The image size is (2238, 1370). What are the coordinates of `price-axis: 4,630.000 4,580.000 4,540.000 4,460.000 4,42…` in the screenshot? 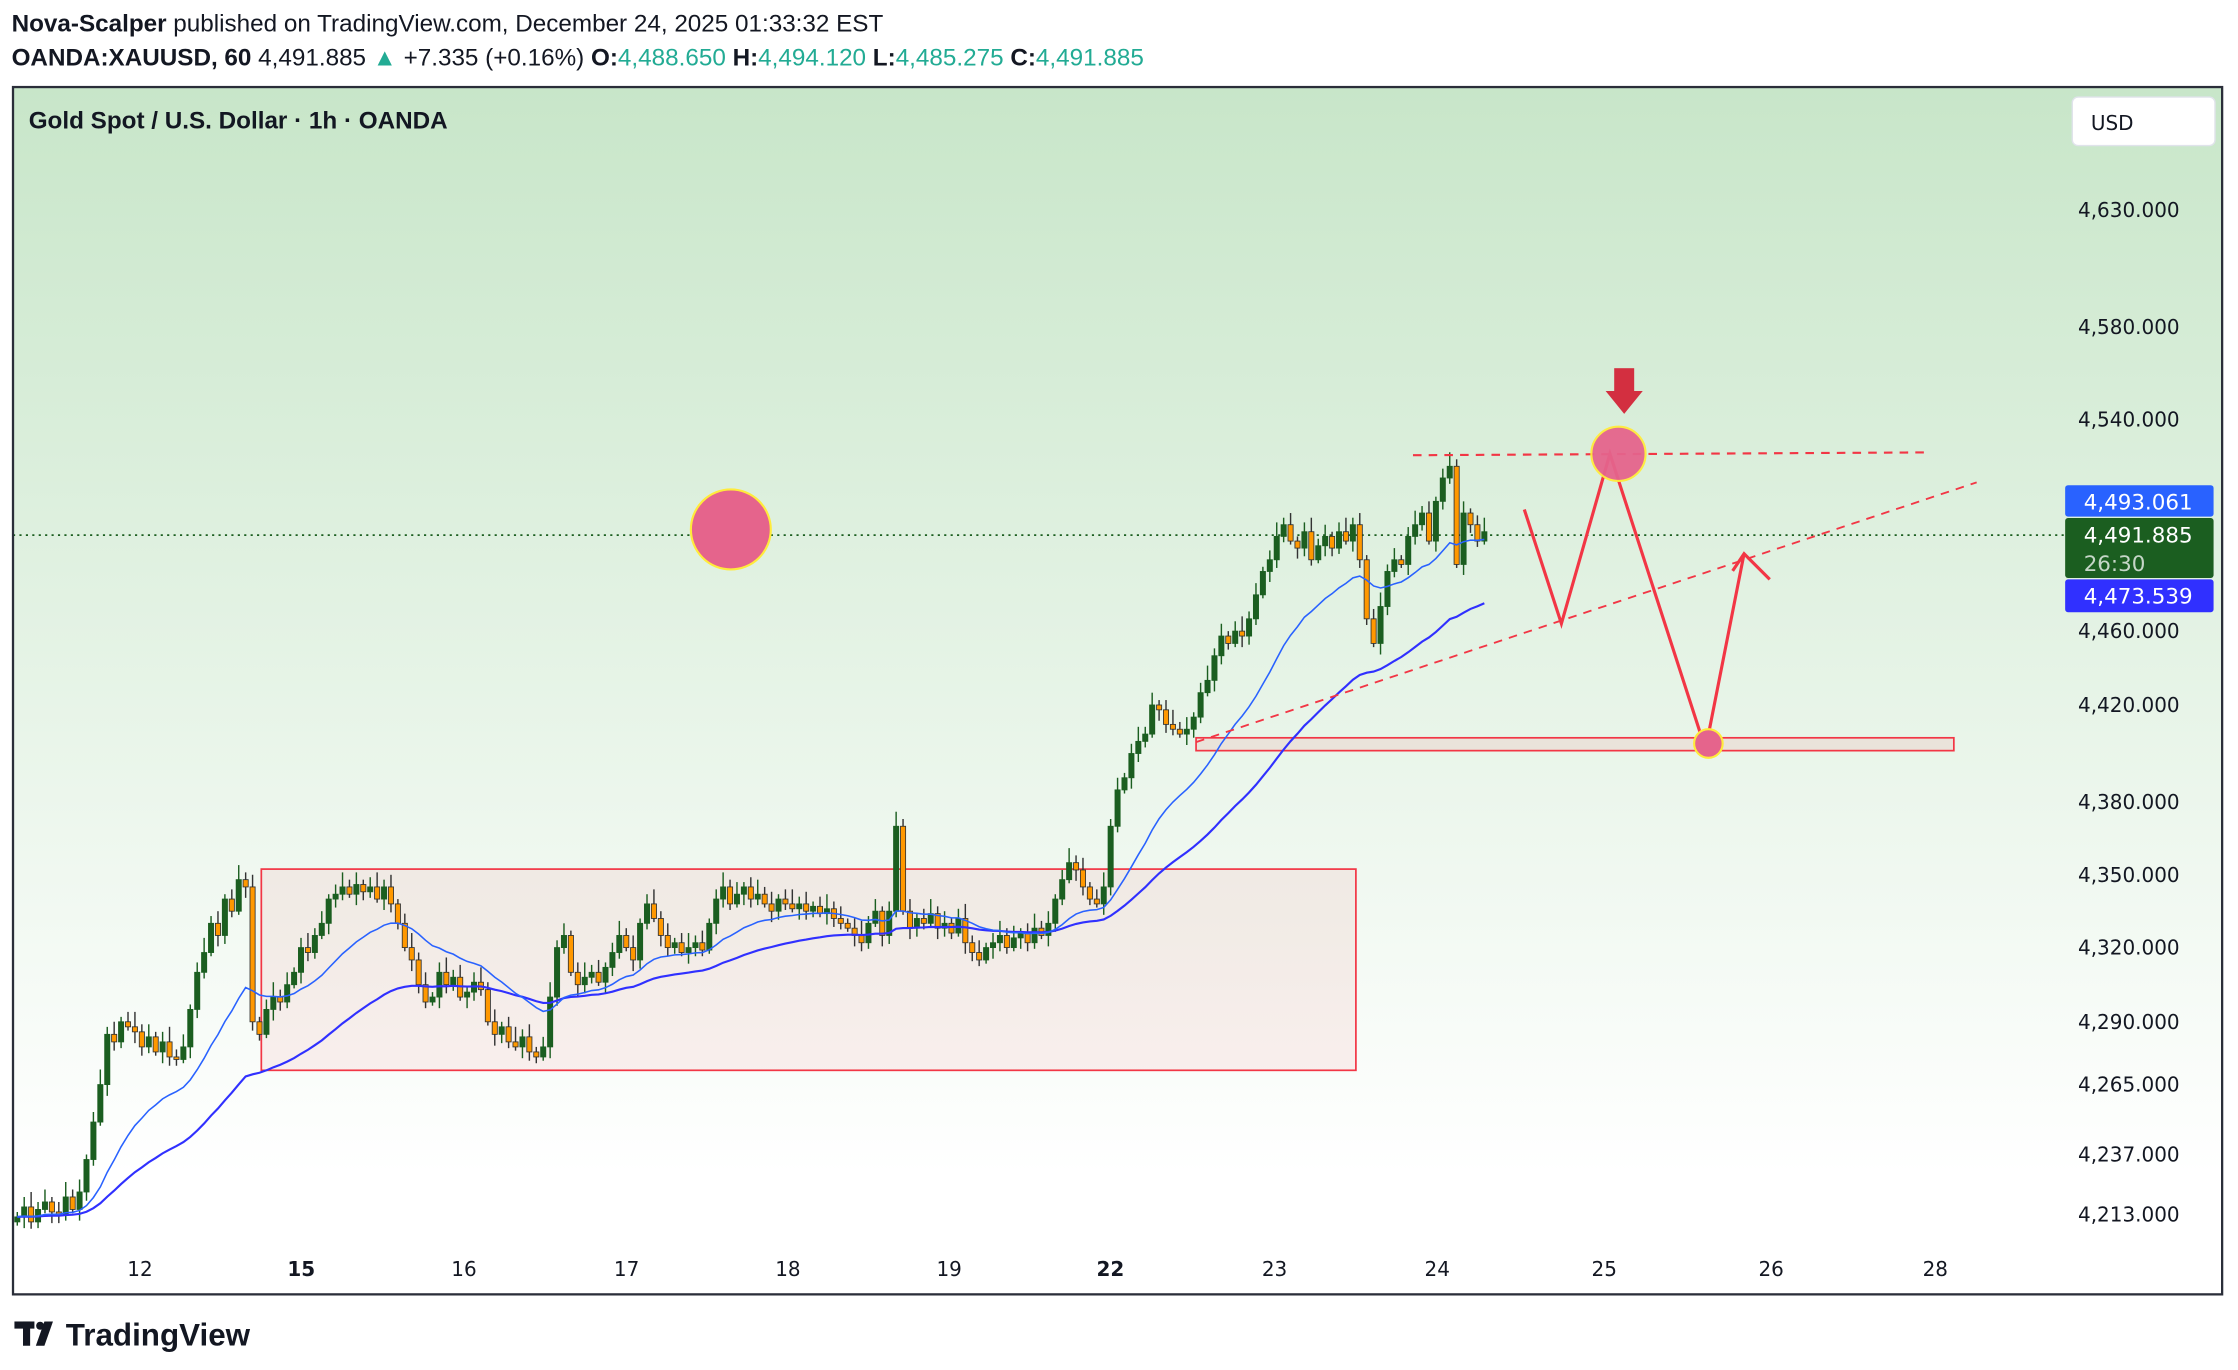 It's located at (2129, 712).